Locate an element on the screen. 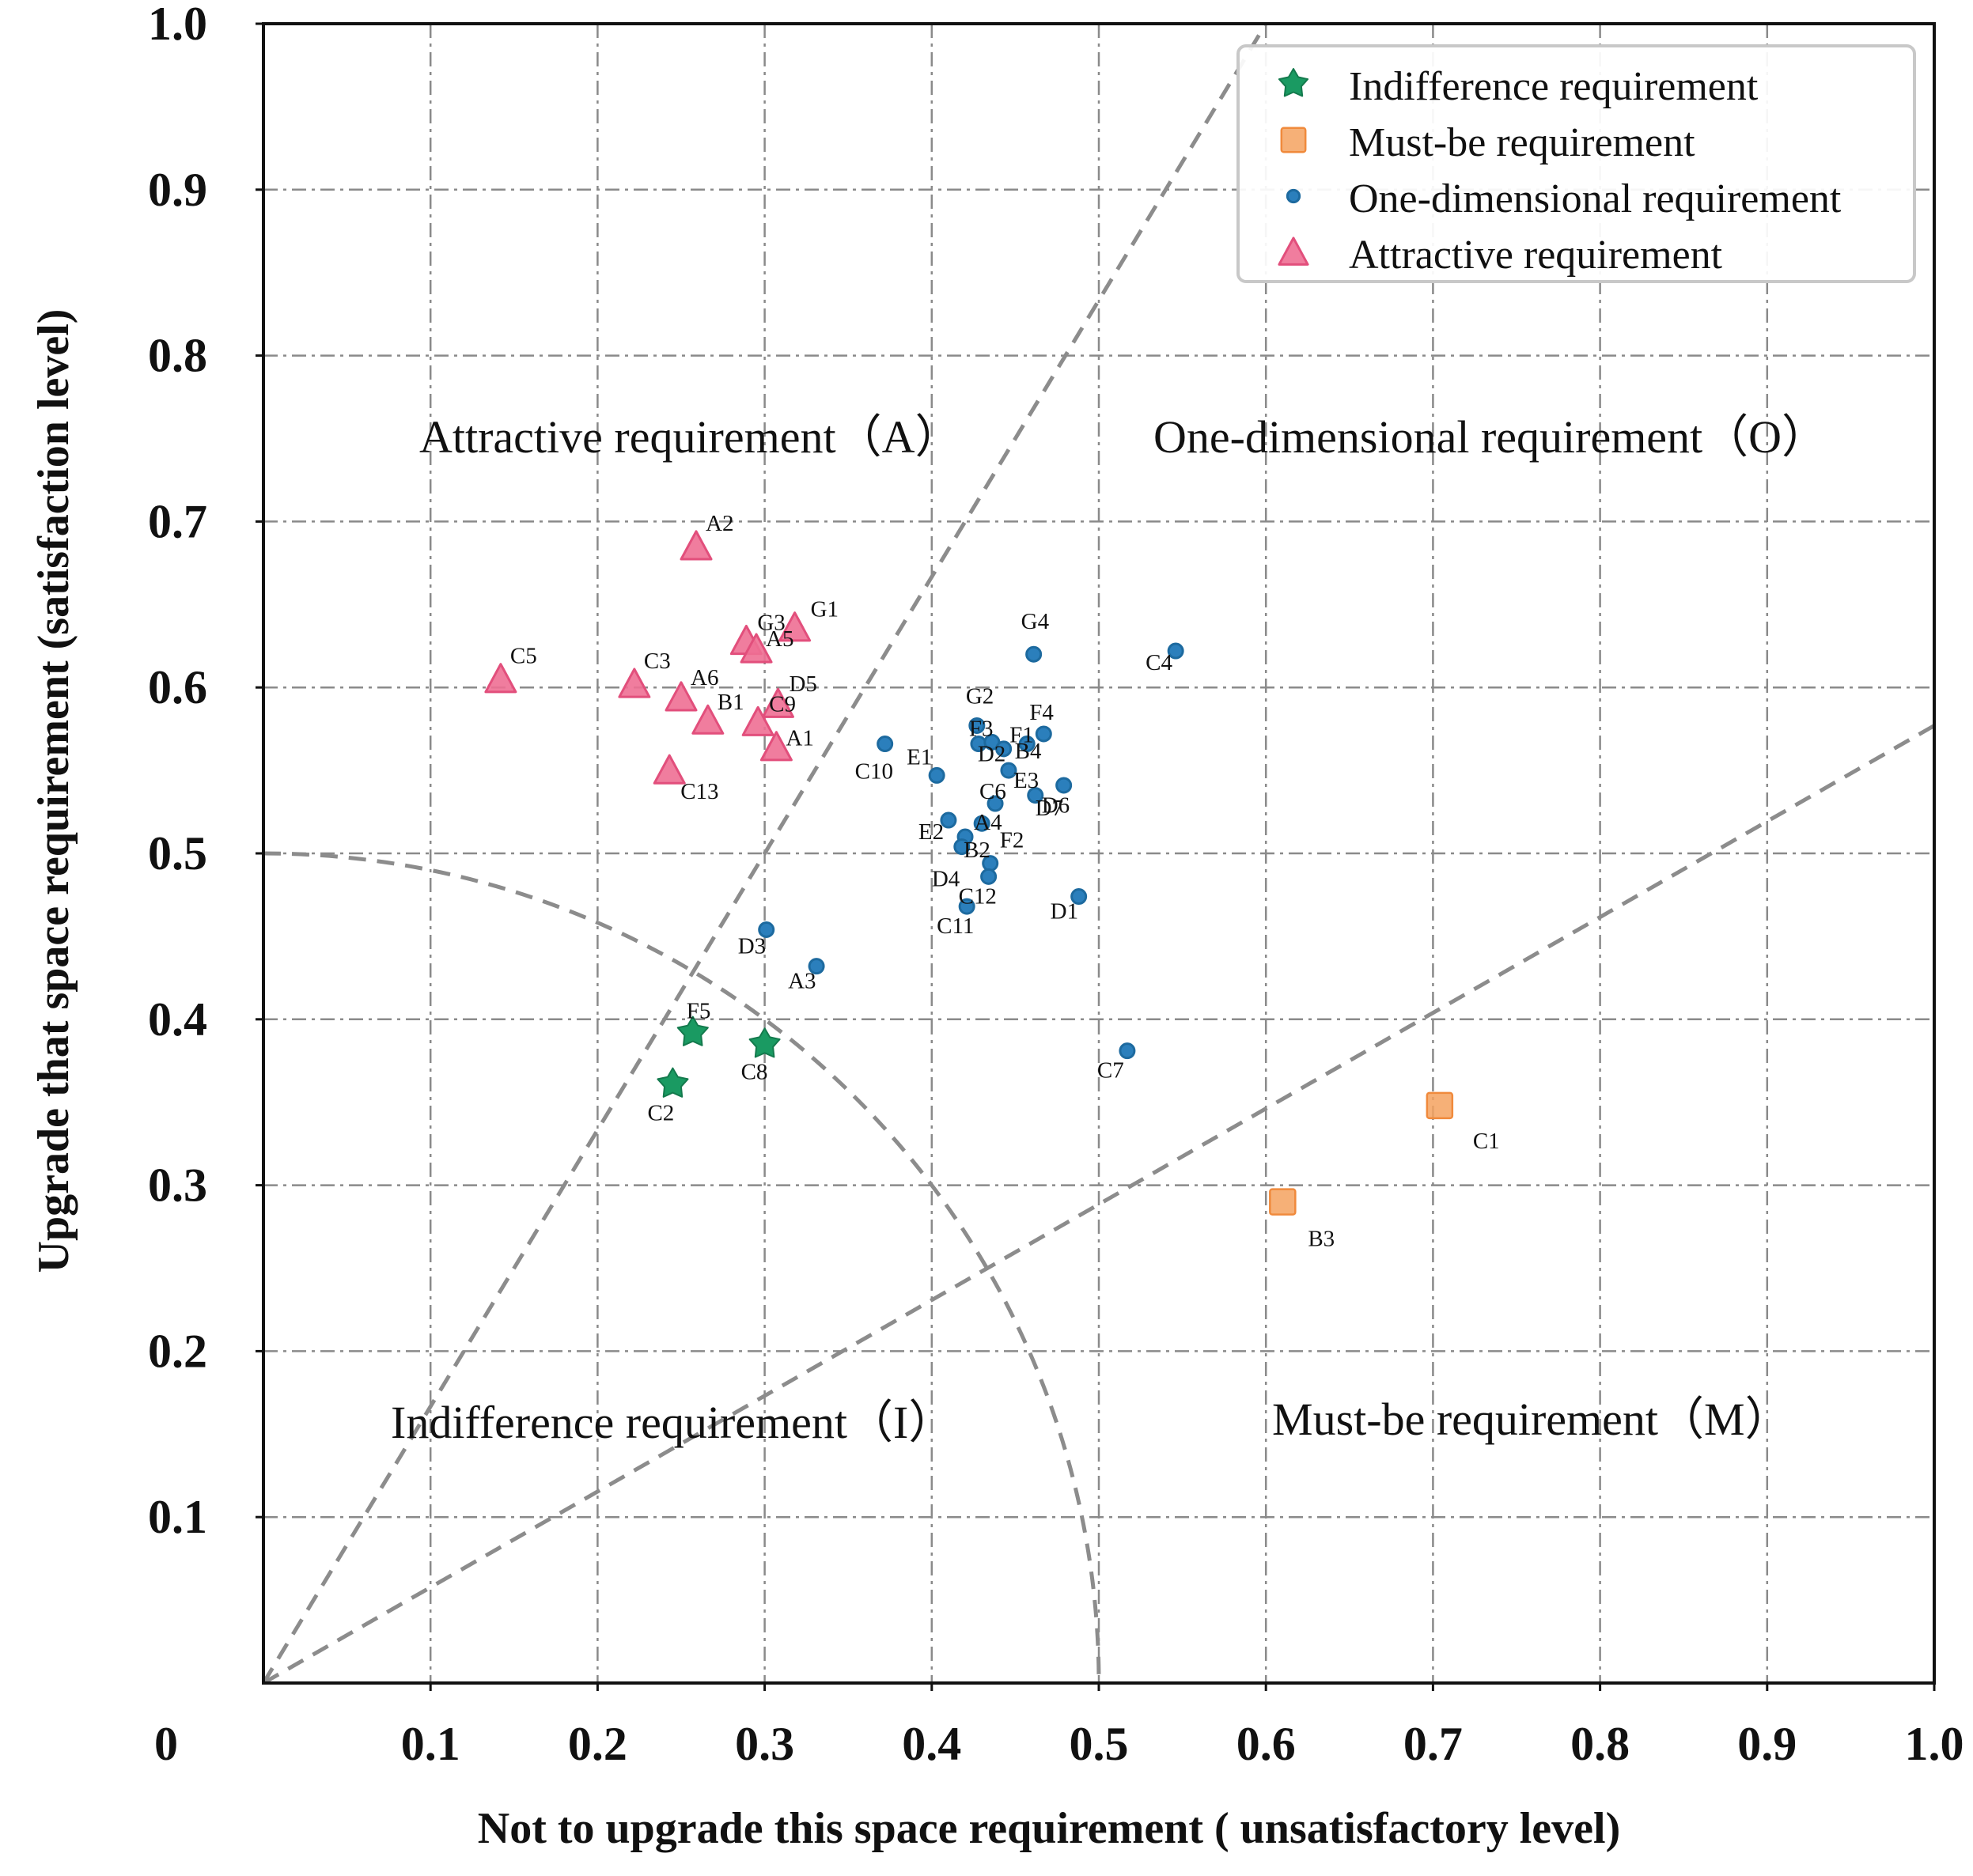 This screenshot has height=1876, width=1973. point-label-b2: B2 is located at coordinates (977, 850).